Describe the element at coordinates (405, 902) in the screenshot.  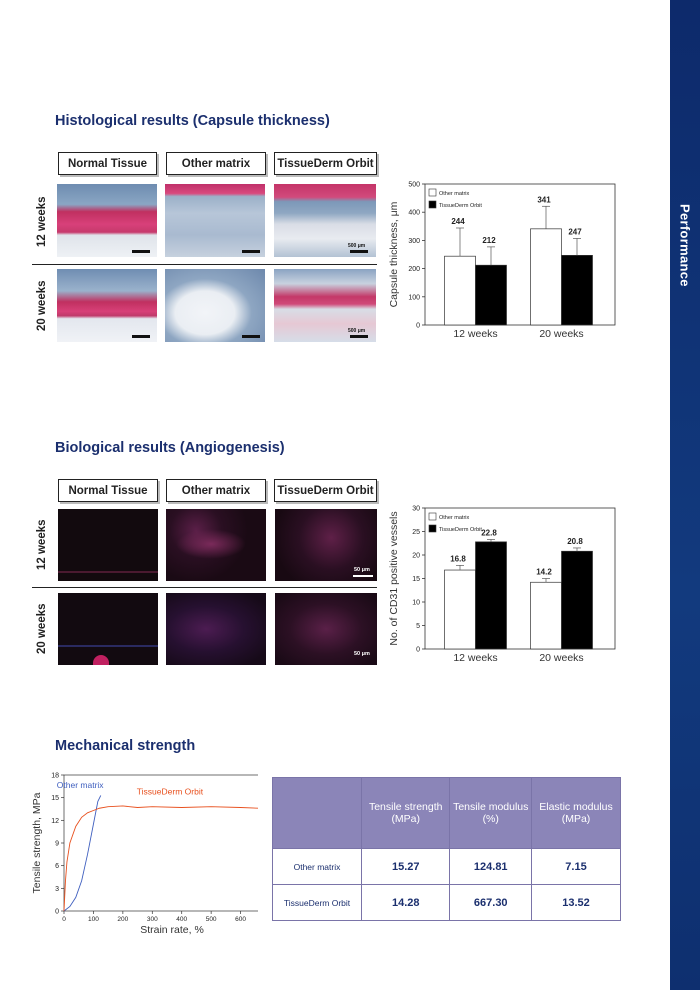
I see `table-cell: 14.28` at that location.